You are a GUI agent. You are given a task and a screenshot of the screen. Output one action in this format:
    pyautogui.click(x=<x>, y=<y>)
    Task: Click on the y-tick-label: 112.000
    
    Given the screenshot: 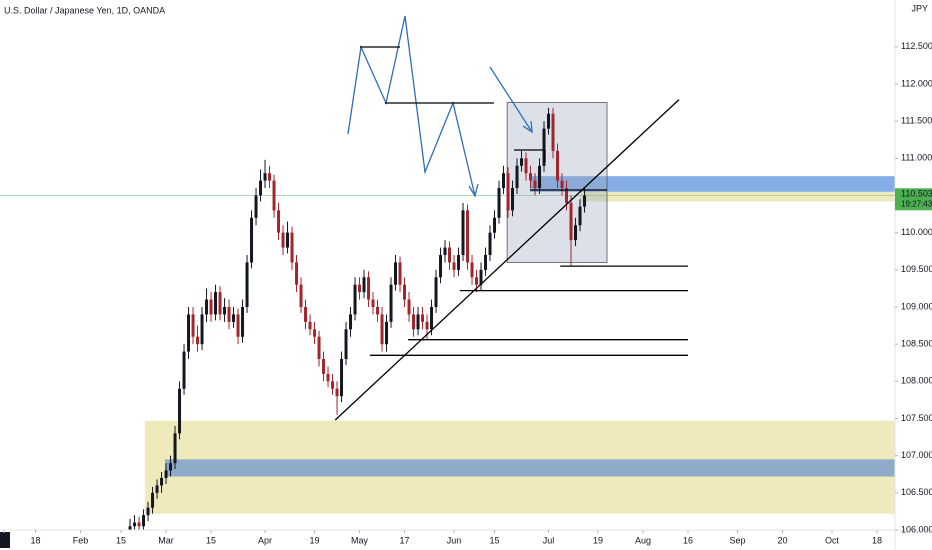 What is the action you would take?
    pyautogui.click(x=916, y=83)
    